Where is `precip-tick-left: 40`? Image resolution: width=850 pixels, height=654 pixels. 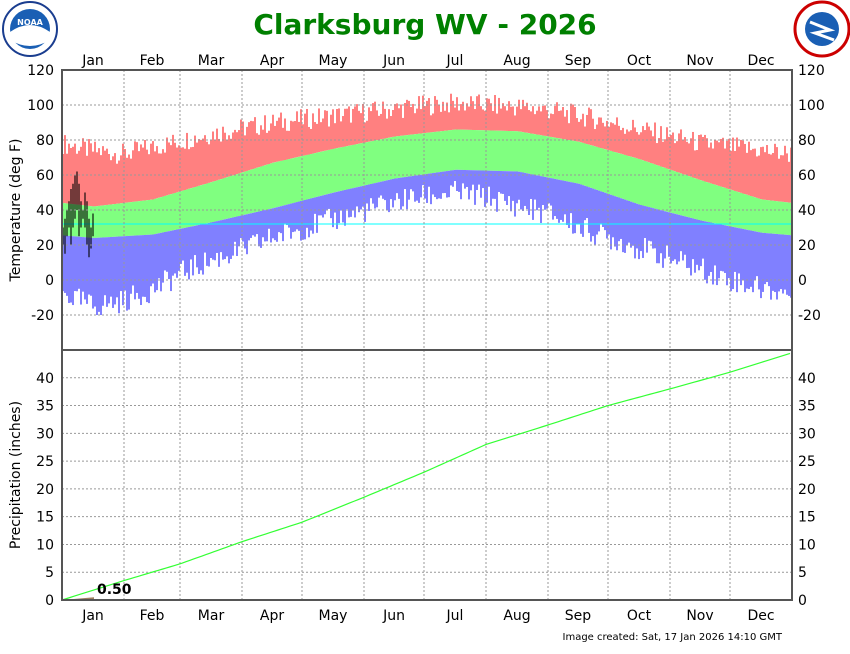 precip-tick-left: 40 is located at coordinates (45, 379).